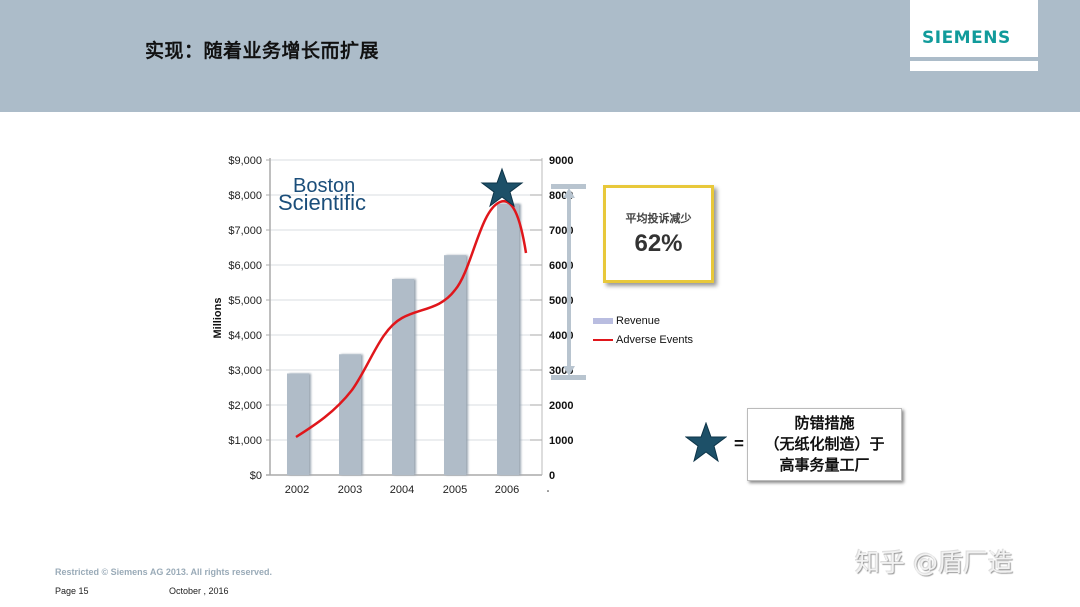 Image resolution: width=1080 pixels, height=607 pixels. Describe the element at coordinates (974, 66) in the screenshot. I see `logo-strip` at that location.